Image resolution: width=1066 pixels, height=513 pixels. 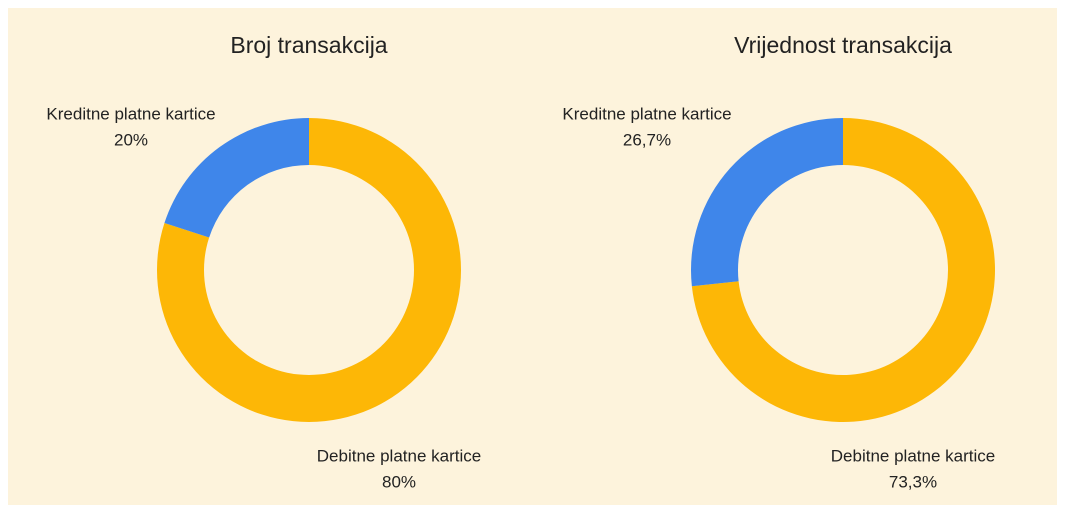 I want to click on slice-value-label: 73,3%, so click(x=913, y=481).